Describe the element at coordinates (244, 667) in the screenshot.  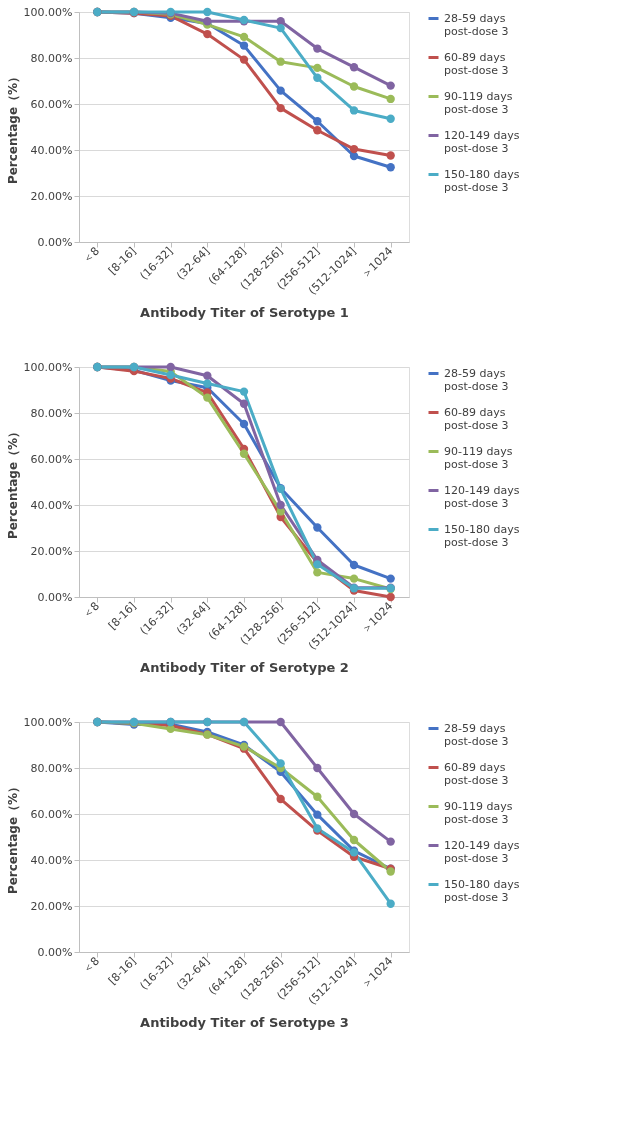
I see `x-axis-title: Antibody Titer of Serotype 2` at that location.